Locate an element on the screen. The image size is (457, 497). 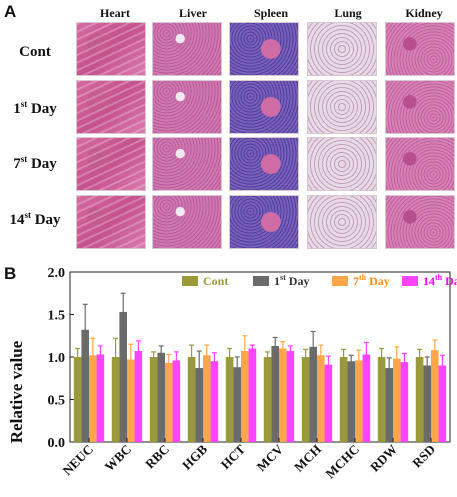
row-heading-day1: 1st Day is located at coordinates (35, 108).